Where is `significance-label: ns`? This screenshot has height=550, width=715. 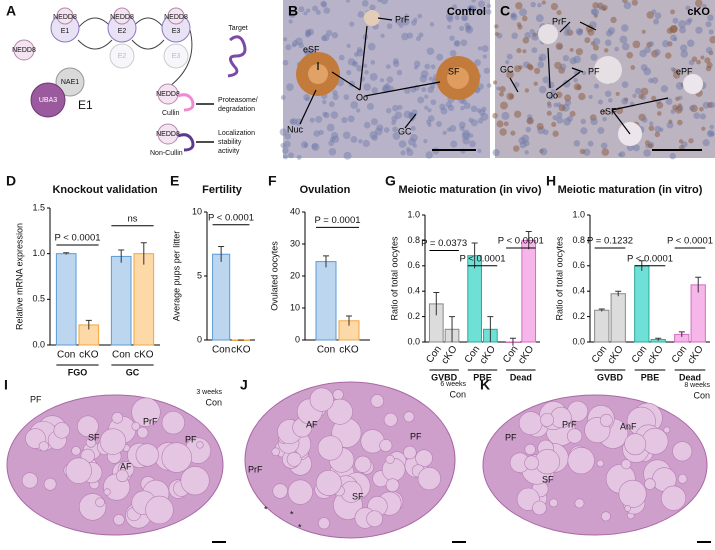 significance-label: ns is located at coordinates (132, 218).